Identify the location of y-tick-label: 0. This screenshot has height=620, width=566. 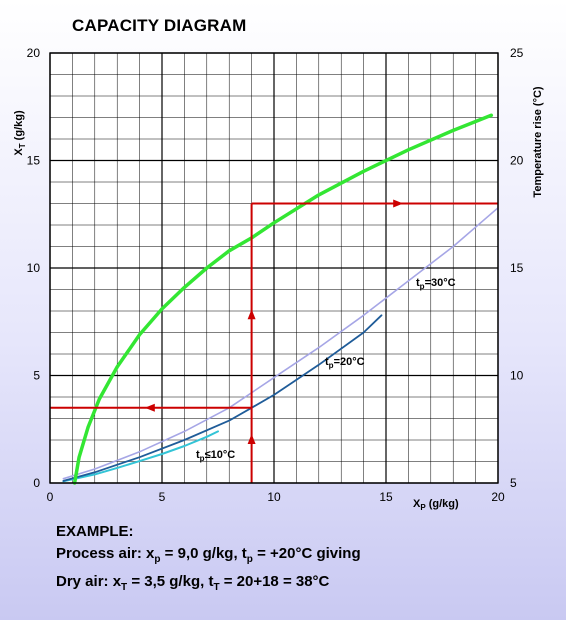
(36, 483).